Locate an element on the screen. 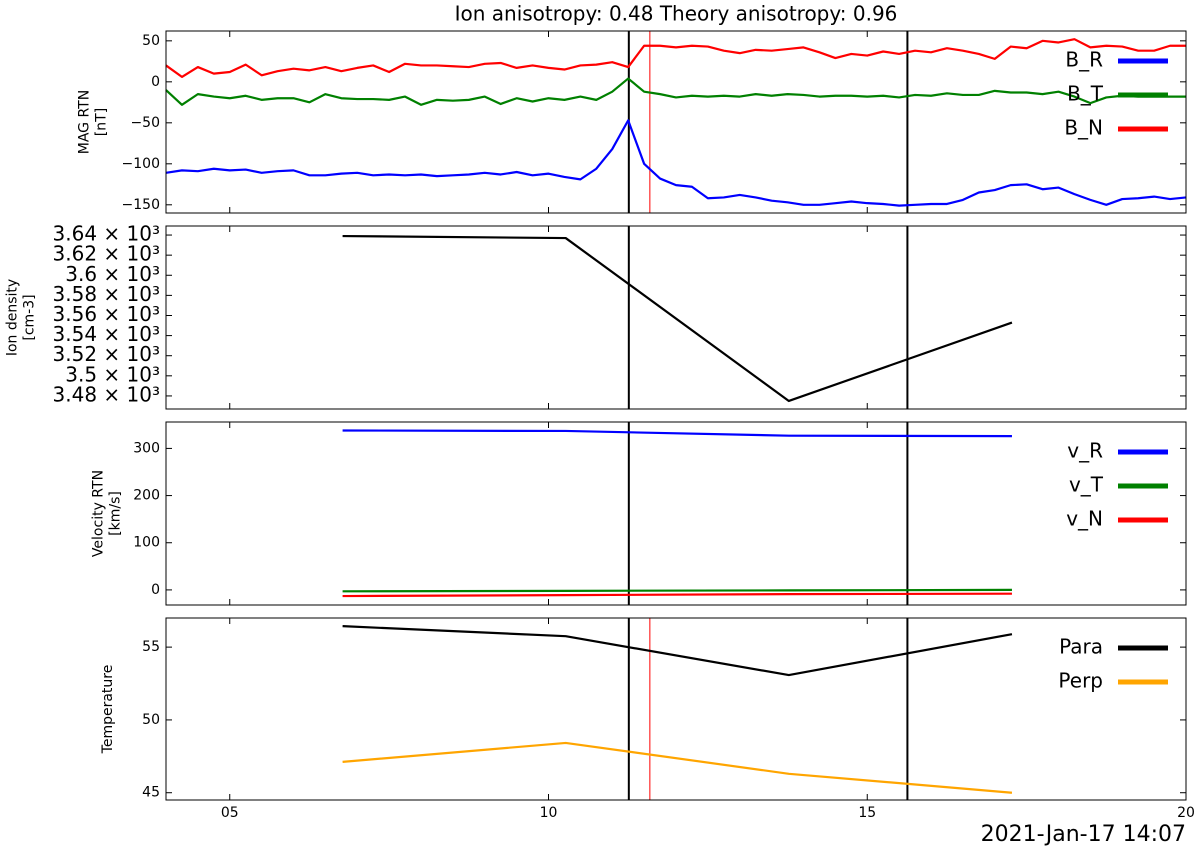 The height and width of the screenshot is (853, 1201). y-axis-label: Velocity RTN is located at coordinates (99, 513).